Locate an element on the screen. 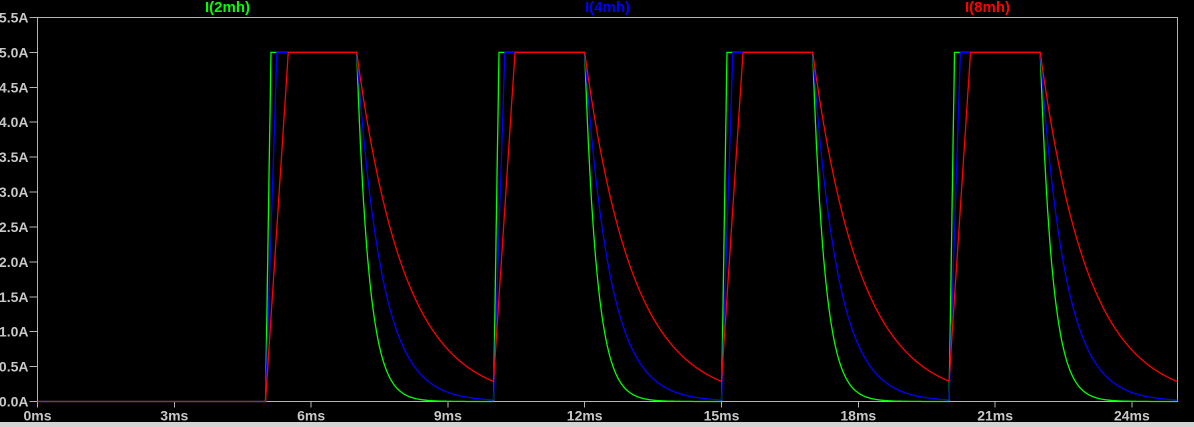  trace-label-i4mh: I(4mh) is located at coordinates (607, 8).